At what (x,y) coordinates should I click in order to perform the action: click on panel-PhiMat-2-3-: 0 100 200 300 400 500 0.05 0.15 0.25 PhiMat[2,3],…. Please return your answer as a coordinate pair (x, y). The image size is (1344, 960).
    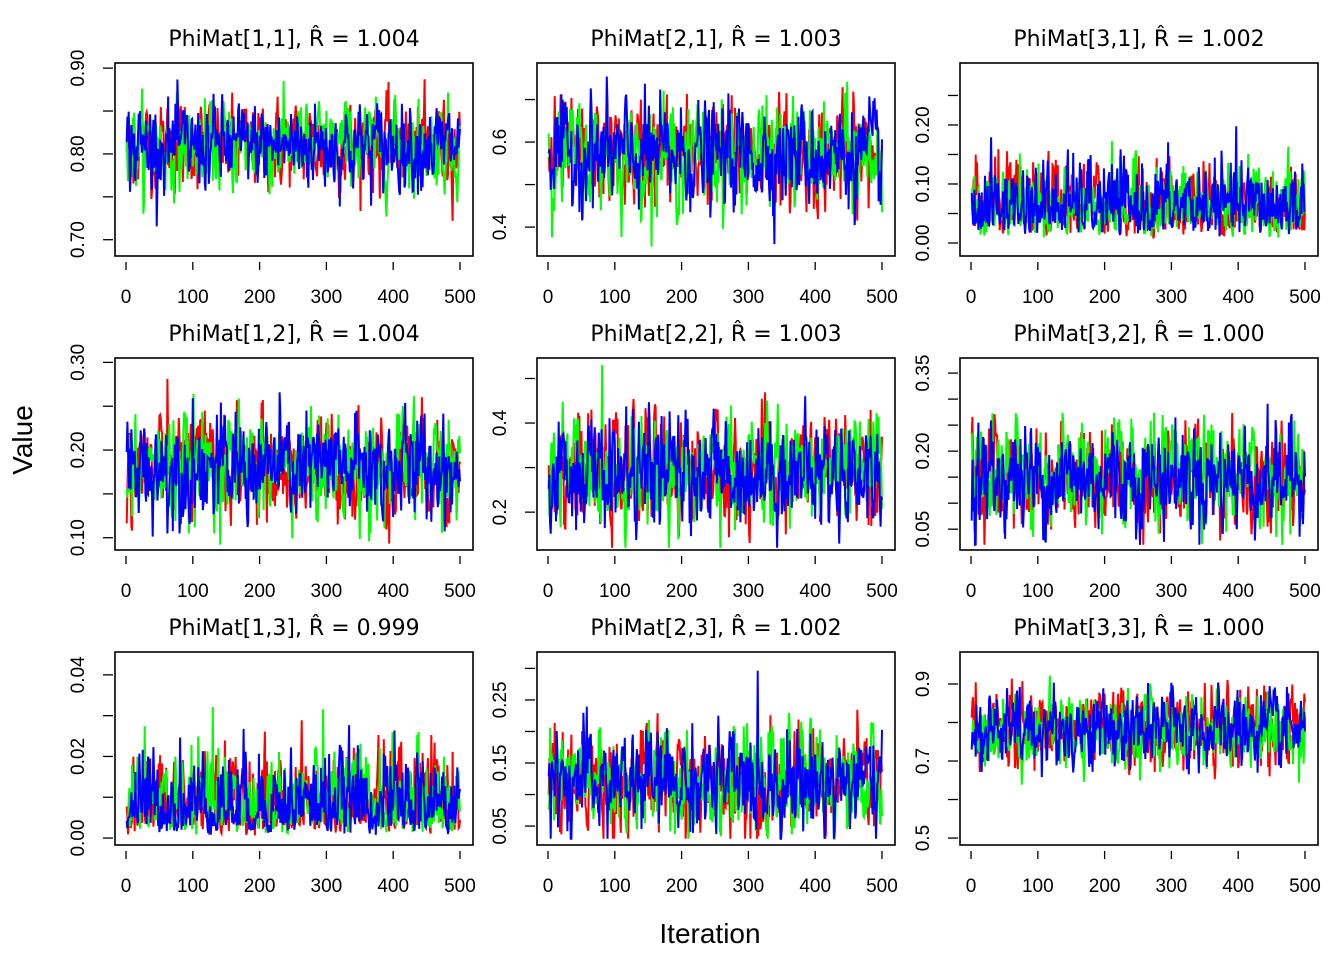
    Looking at the image, I should click on (694, 756).